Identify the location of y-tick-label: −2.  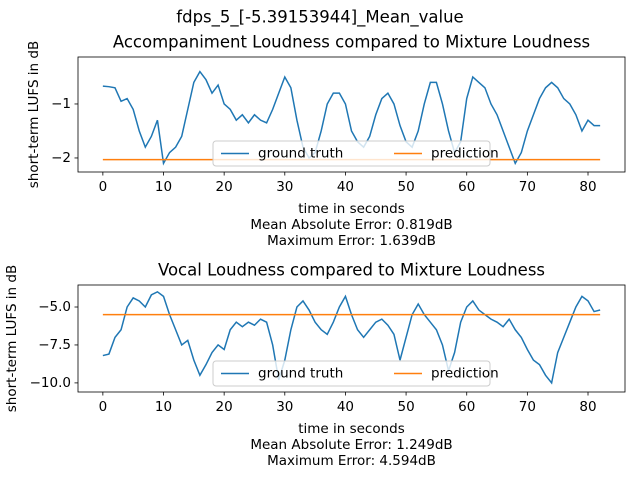
(61, 158).